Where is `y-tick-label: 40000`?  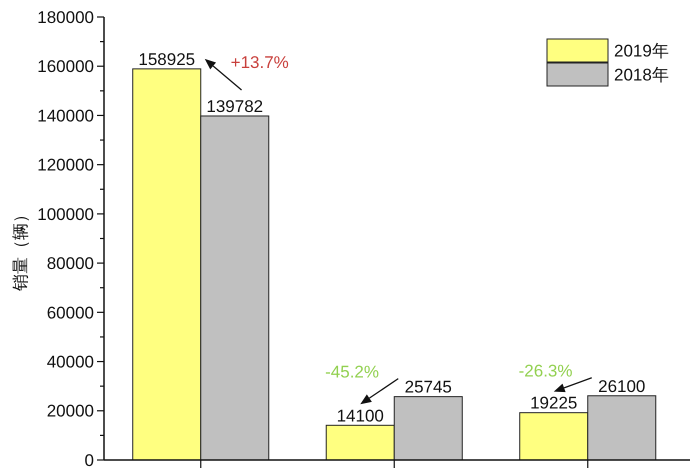 y-tick-label: 40000 is located at coordinates (70, 362).